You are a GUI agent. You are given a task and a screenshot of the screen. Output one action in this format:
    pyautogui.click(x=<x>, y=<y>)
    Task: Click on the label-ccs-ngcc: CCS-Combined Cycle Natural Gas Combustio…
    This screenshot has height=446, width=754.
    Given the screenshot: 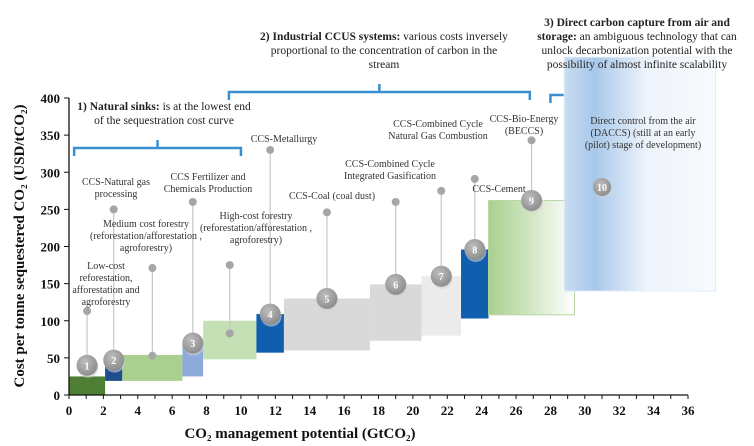 What is the action you would take?
    pyautogui.click(x=438, y=130)
    